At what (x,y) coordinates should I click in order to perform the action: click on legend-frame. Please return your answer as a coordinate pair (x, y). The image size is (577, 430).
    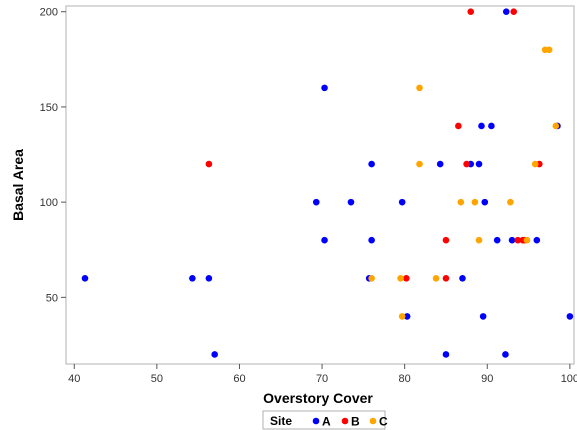
    Looking at the image, I should click on (324, 420).